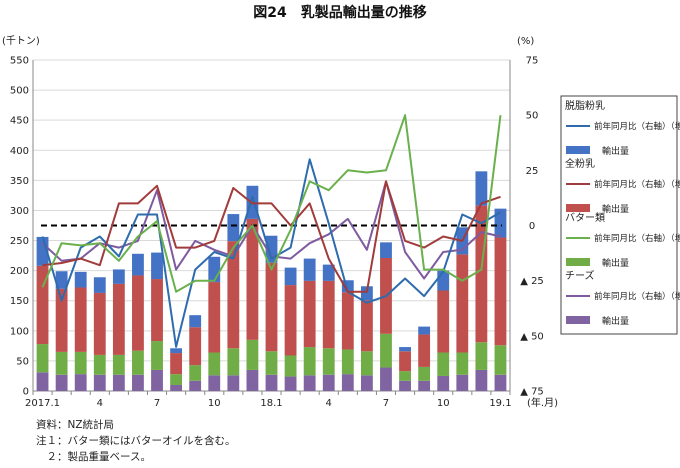  Describe the element at coordinates (637, 296) in the screenshot. I see `legend-line-label-cheese: 前年同月比（右軸）（増減率）` at that location.